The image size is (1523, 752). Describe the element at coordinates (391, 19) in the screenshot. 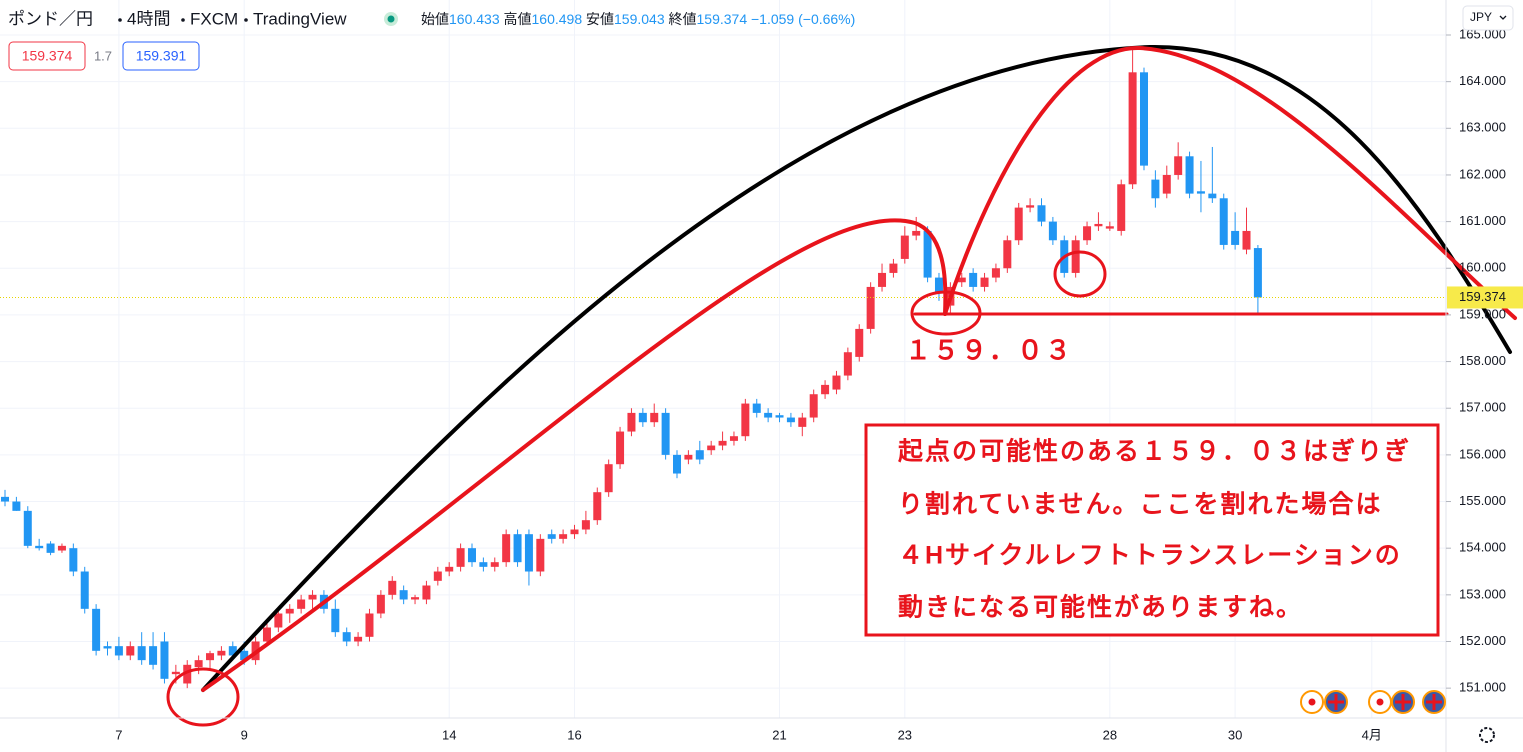

I see `market-status-dot` at that location.